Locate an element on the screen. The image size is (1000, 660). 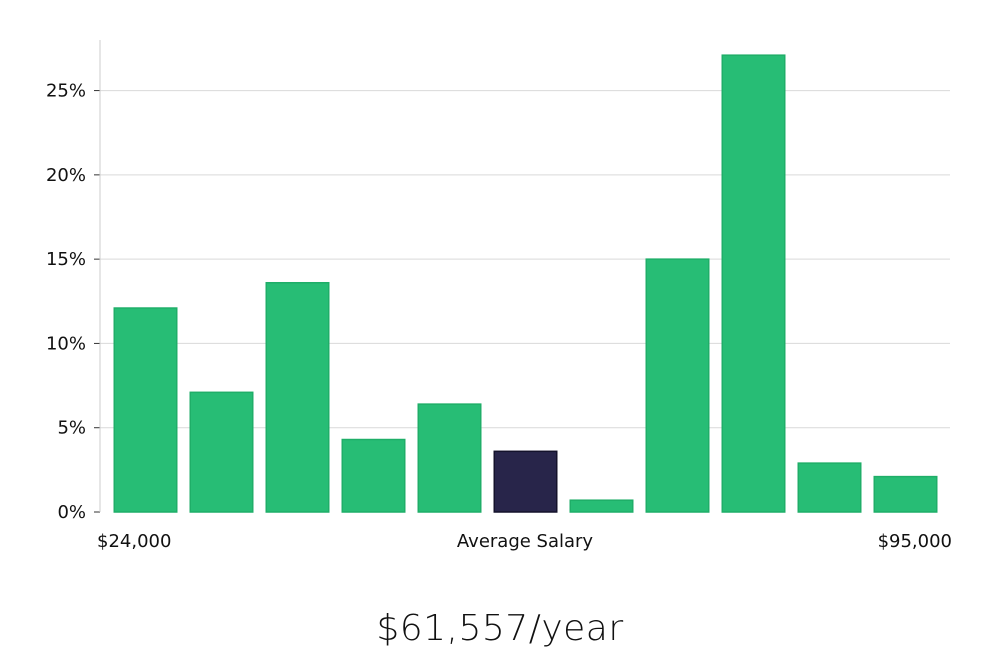
x-label-average: Average Salary is located at coordinates (525, 541).